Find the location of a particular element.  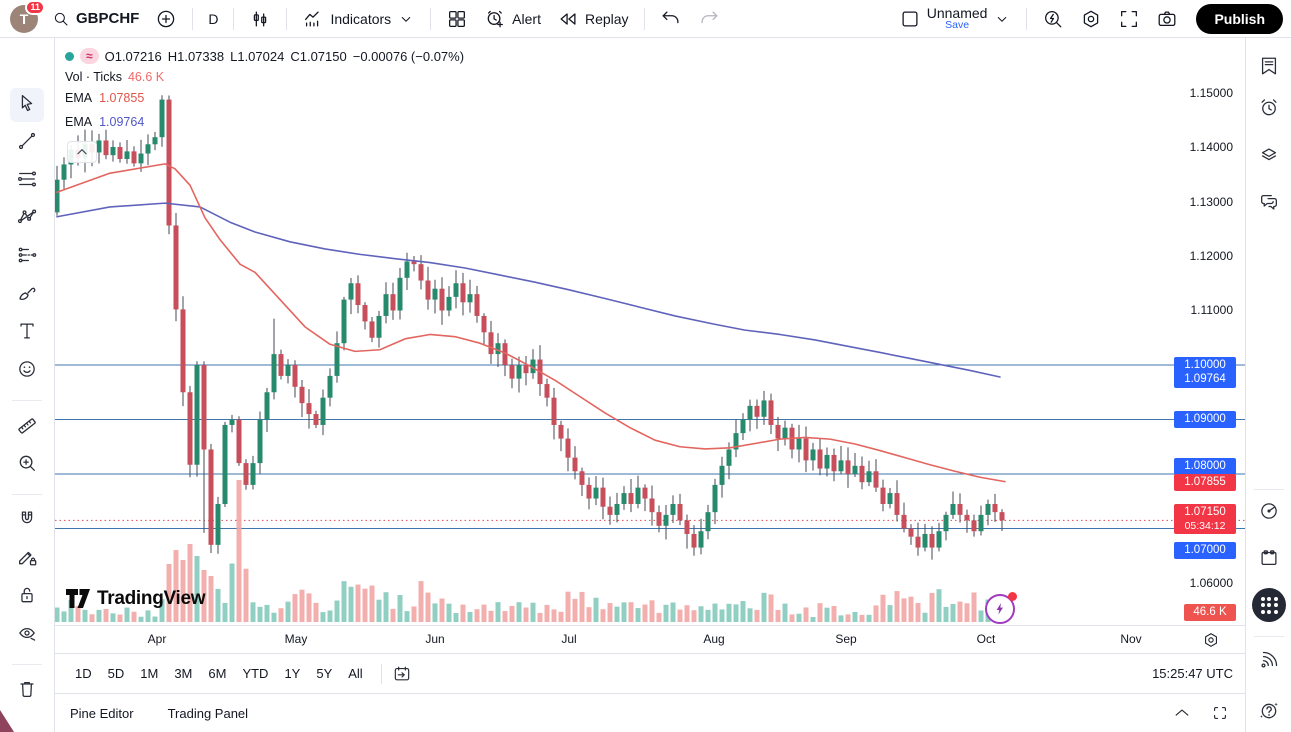

ema-row-fast: EMA 1.07855 is located at coordinates (105, 98).